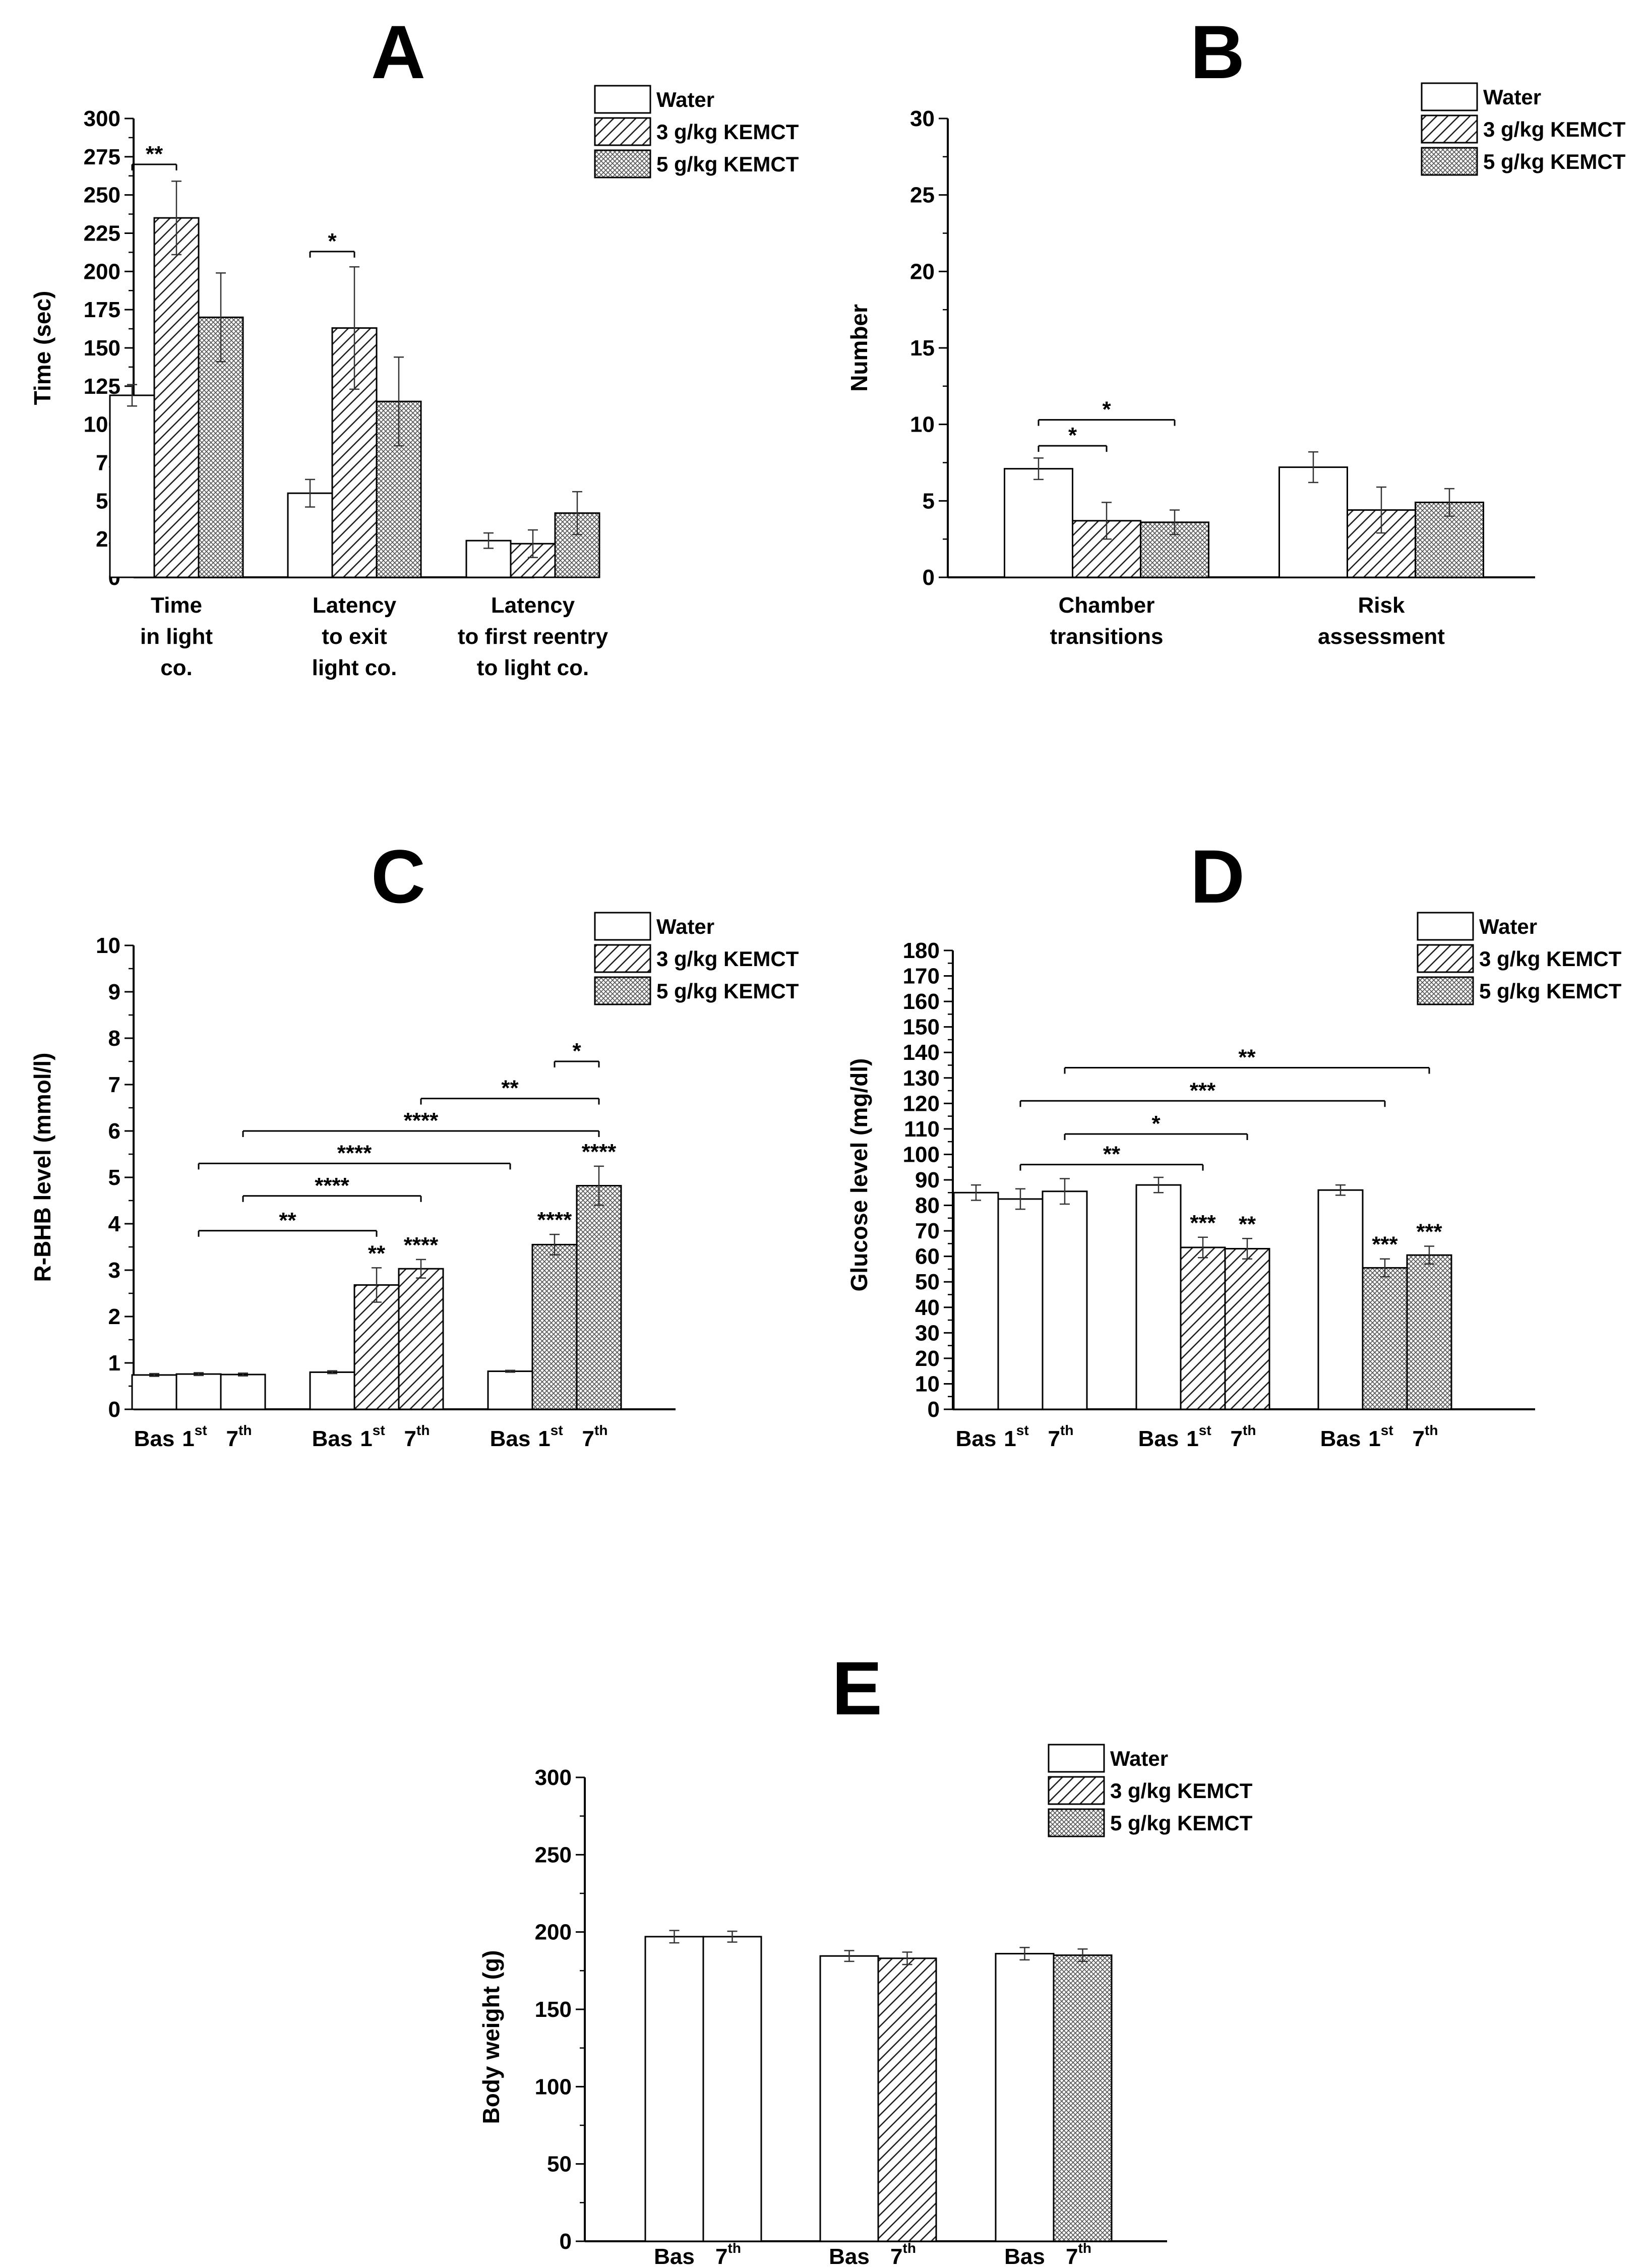 This screenshot has height=2268, width=1645. I want to click on panel-a-category-label: Latency, so click(355, 606).